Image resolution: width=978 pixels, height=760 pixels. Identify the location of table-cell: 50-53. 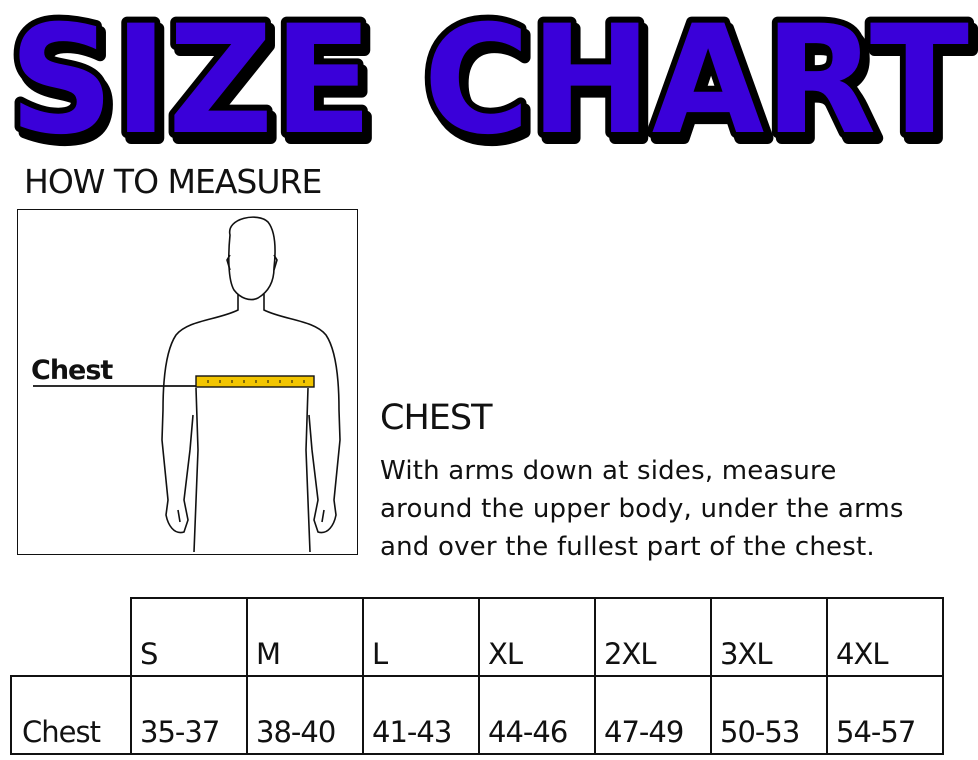
(769, 715).